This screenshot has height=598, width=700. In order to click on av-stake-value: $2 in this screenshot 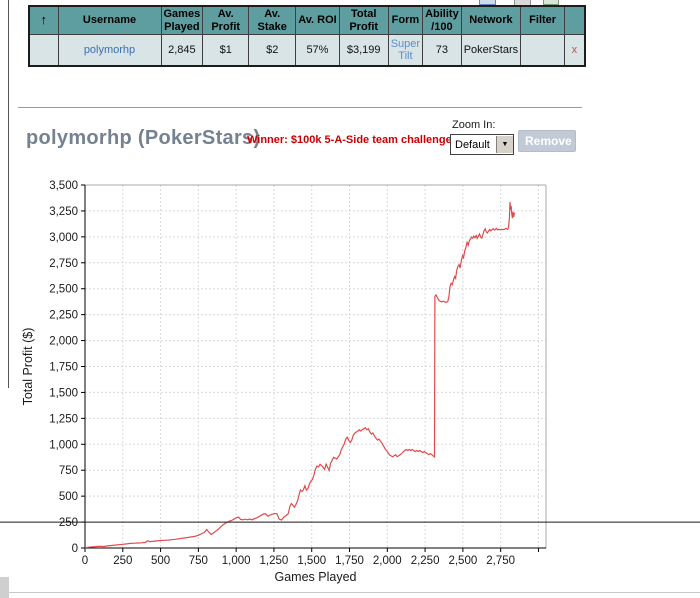, I will do `click(272, 50)`.